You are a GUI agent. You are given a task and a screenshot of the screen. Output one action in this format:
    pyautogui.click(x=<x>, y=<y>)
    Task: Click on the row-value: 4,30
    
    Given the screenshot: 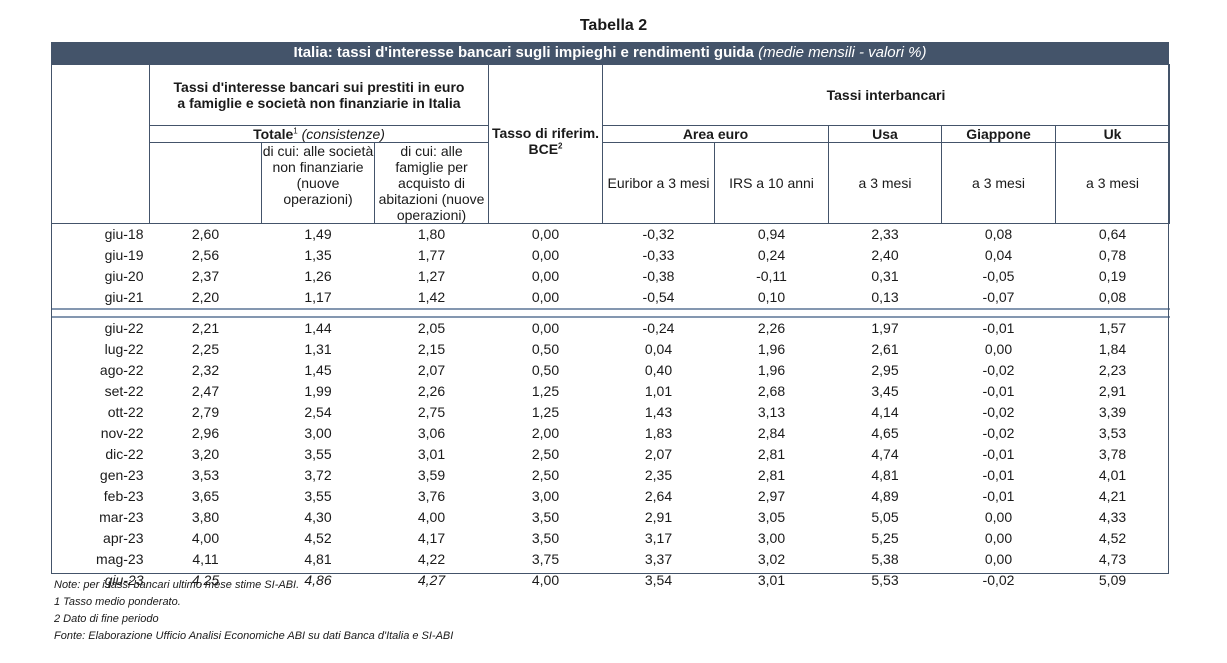 What is the action you would take?
    pyautogui.click(x=318, y=517)
    